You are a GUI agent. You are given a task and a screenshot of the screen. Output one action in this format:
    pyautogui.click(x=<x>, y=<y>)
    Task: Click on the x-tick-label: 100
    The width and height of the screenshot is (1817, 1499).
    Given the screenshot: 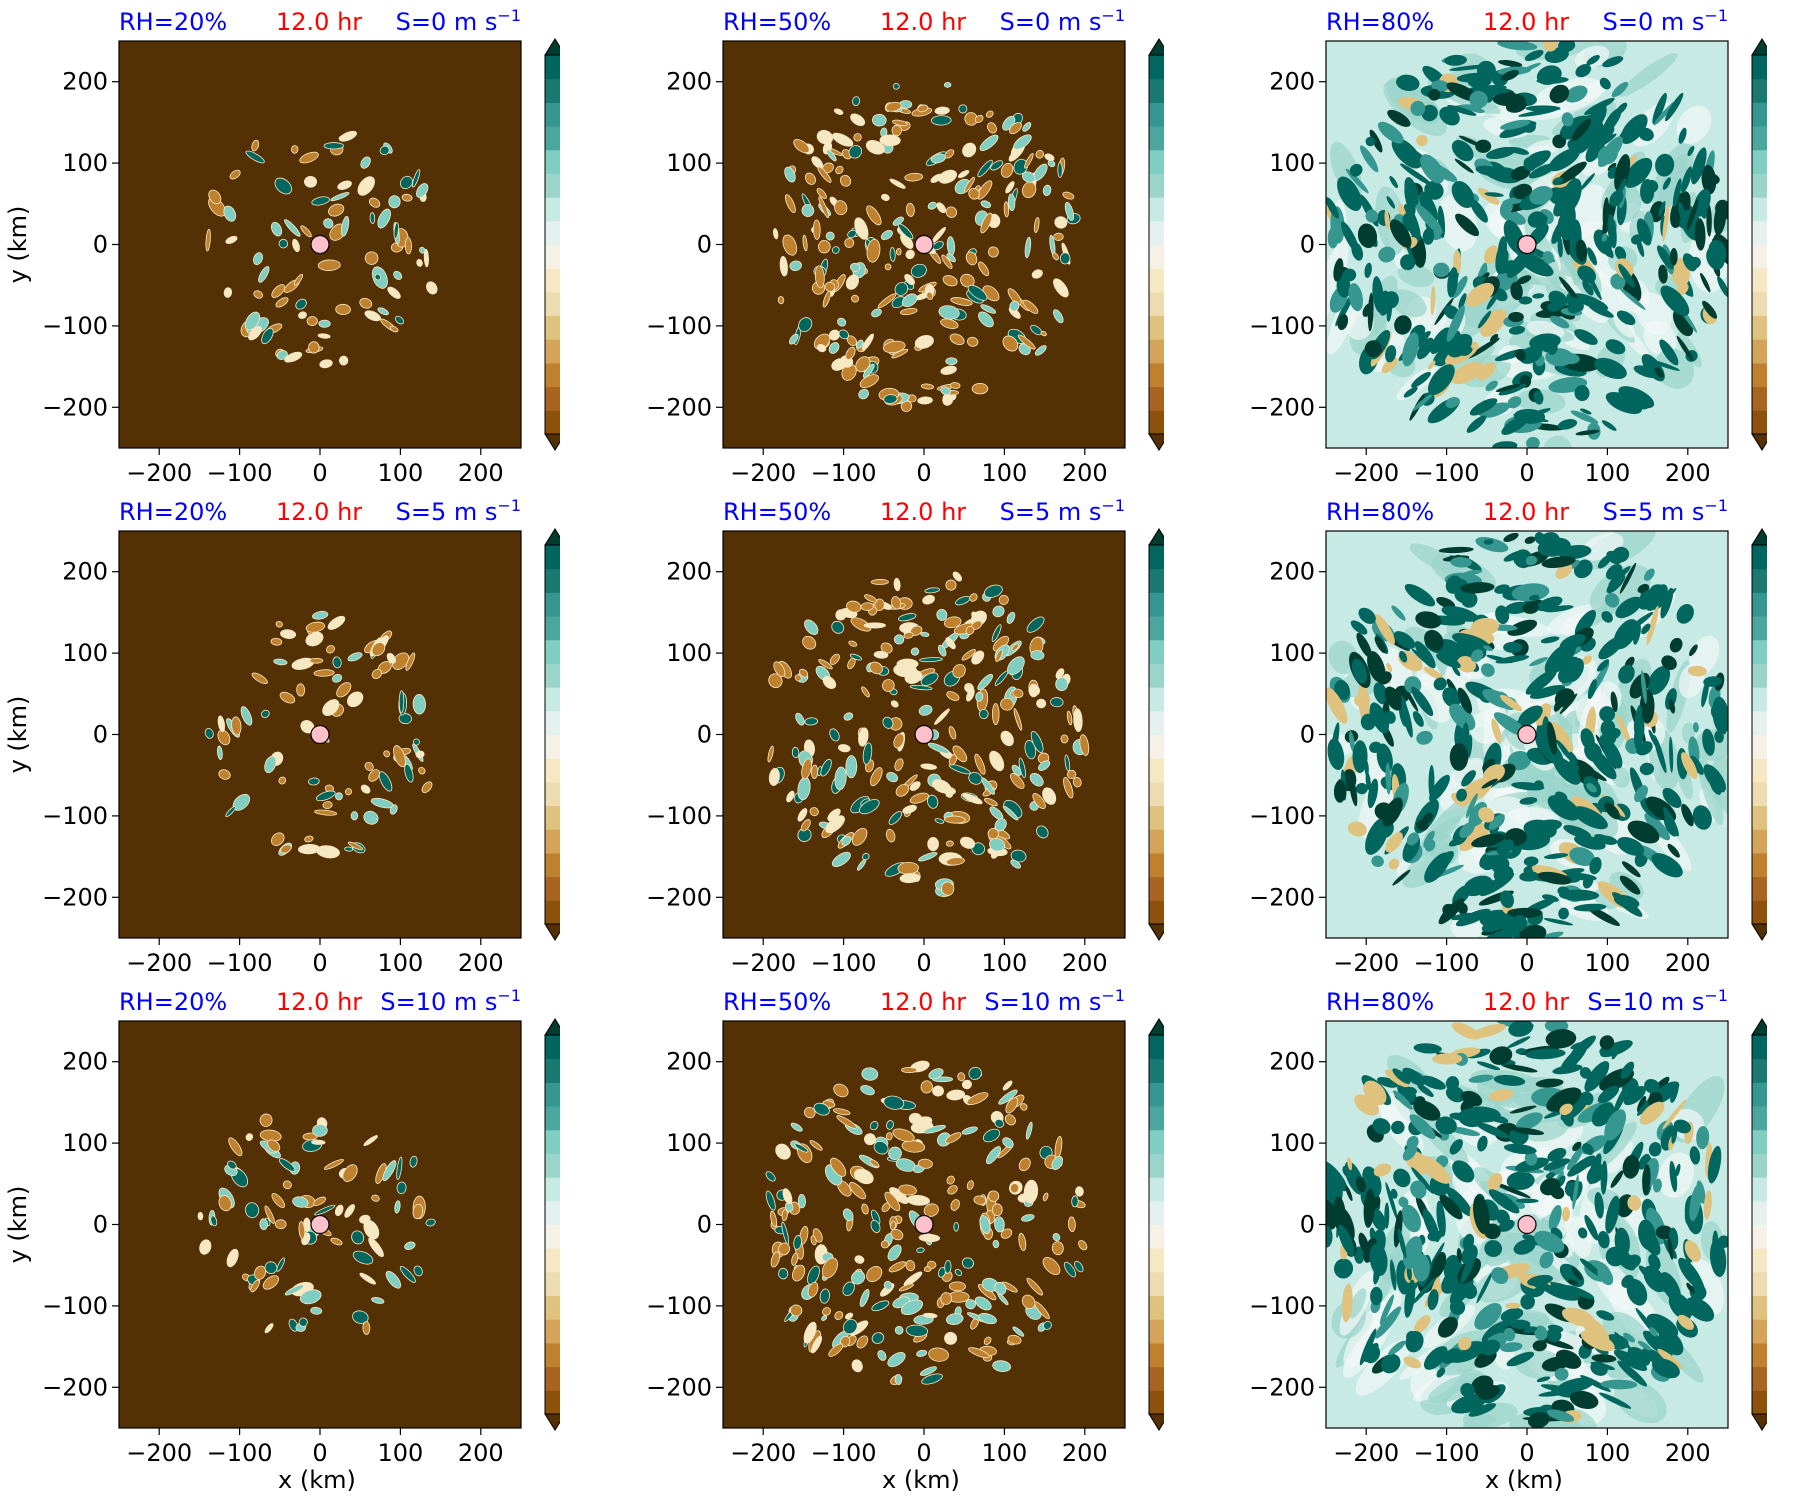 What is the action you would take?
    pyautogui.click(x=1004, y=473)
    